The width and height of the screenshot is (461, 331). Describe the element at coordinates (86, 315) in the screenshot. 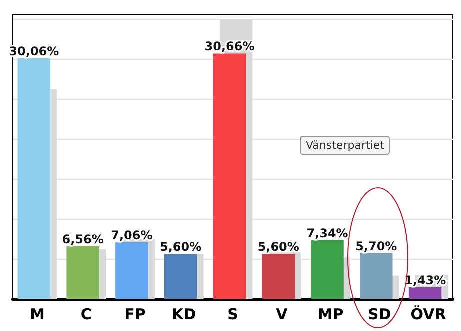

I see `x-tick-label: C` at that location.